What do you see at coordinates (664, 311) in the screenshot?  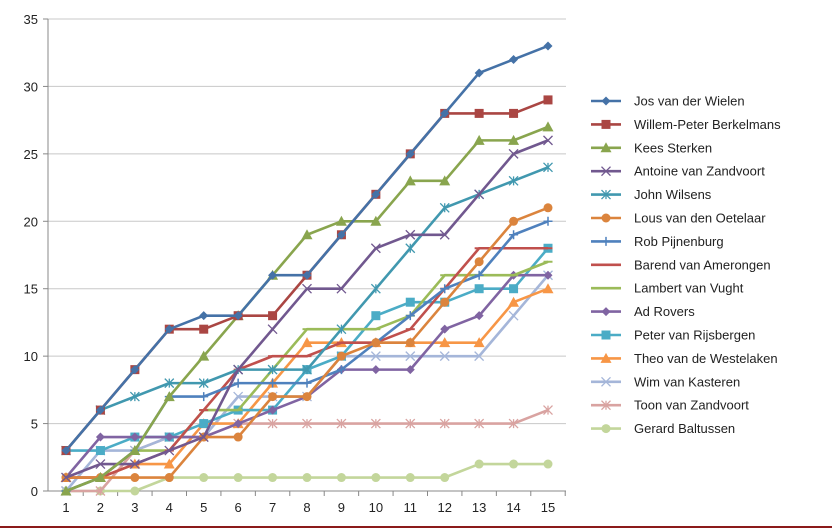 I see `legend-label: Ad Rovers` at bounding box center [664, 311].